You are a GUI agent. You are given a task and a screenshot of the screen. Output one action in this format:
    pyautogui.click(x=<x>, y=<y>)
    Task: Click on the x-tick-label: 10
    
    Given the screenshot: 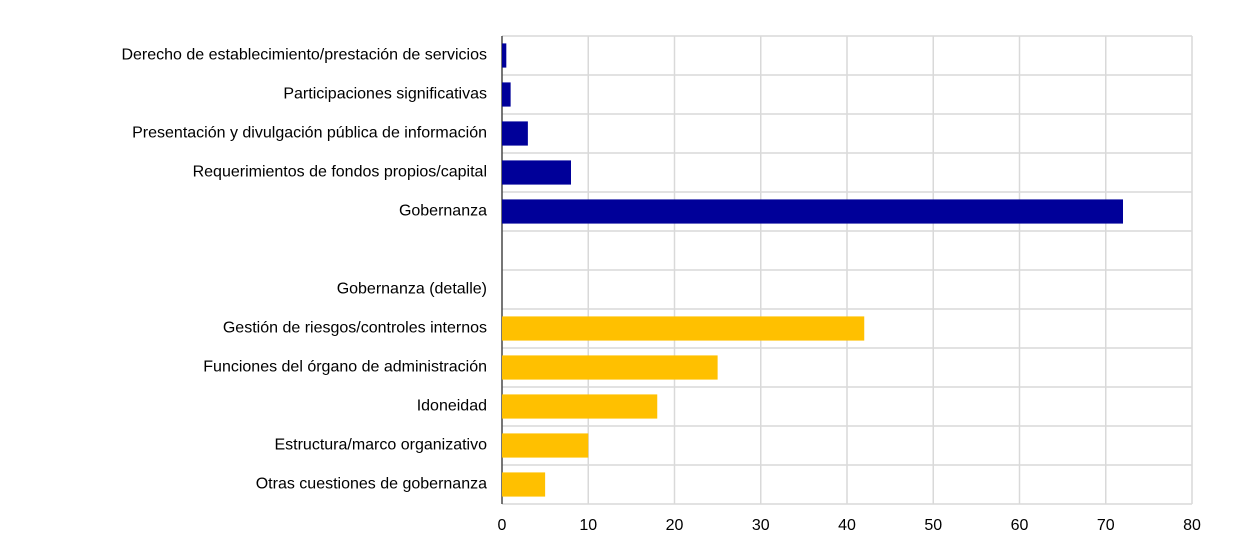 What is the action you would take?
    pyautogui.click(x=588, y=525)
    